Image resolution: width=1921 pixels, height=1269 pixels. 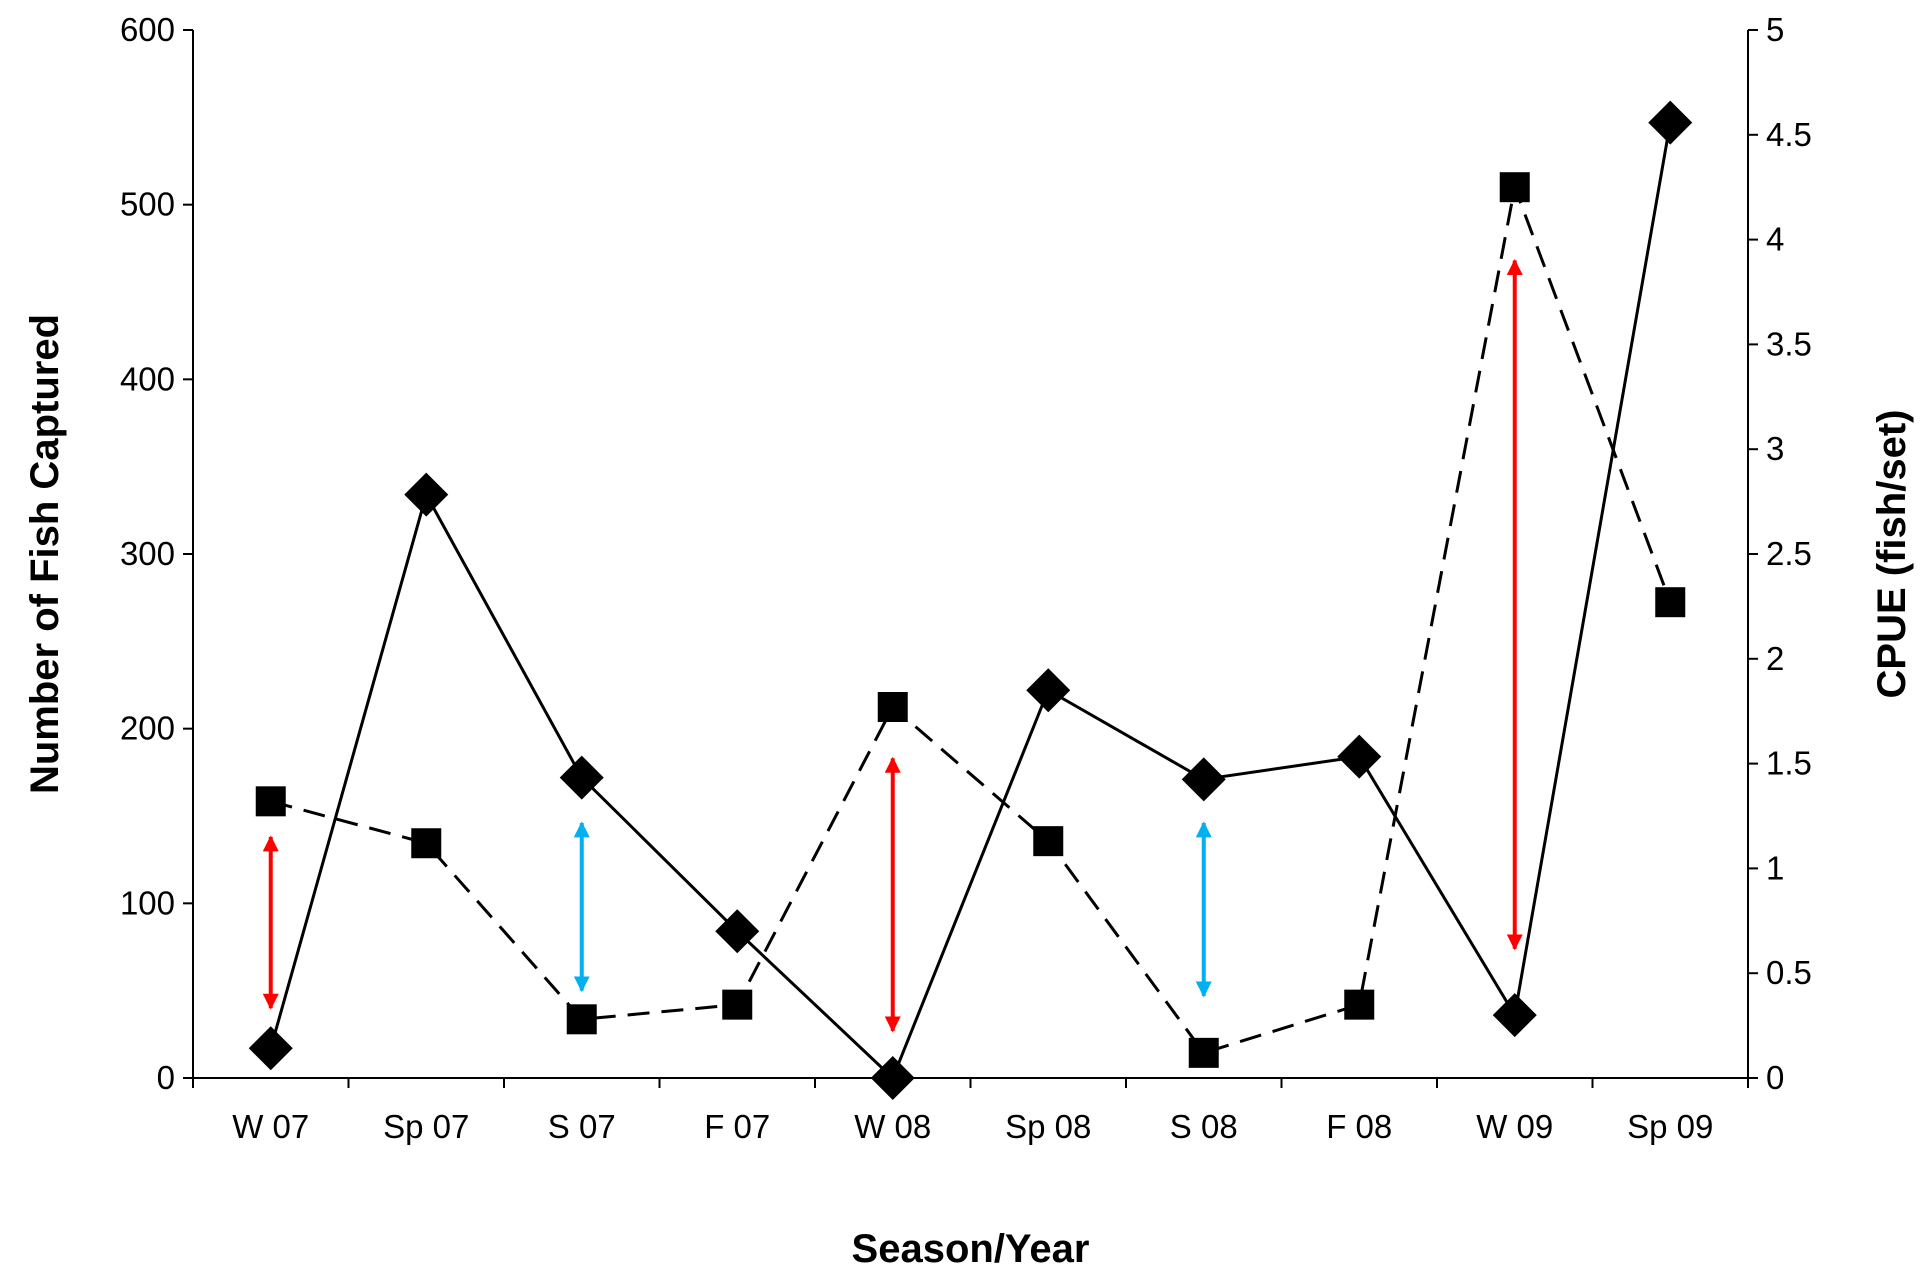 What do you see at coordinates (1670, 1126) in the screenshot?
I see `x-tick-label: Sp 09` at bounding box center [1670, 1126].